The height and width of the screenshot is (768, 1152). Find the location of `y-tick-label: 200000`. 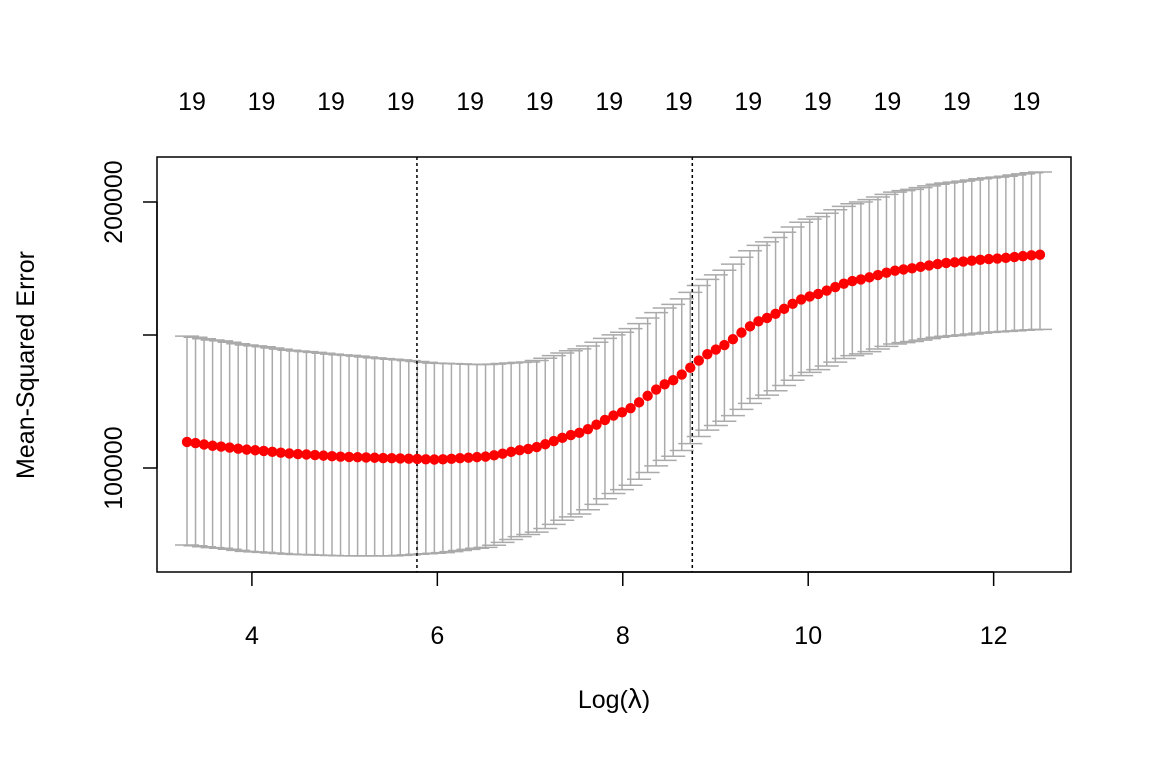

y-tick-label: 200000 is located at coordinates (114, 201).